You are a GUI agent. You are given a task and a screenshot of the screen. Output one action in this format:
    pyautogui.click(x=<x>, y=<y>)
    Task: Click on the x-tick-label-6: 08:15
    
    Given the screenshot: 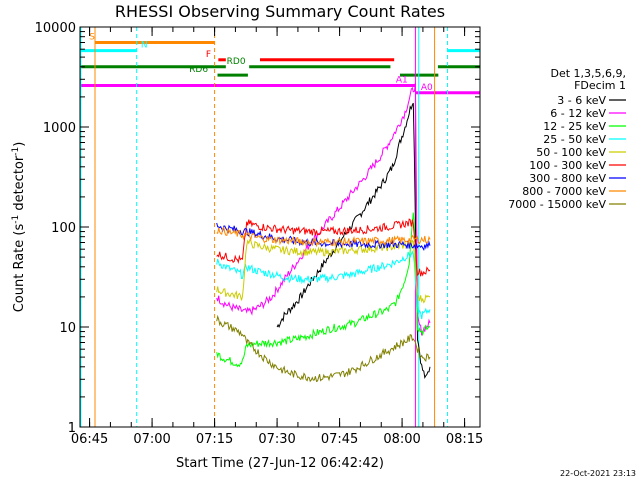 What is the action you would take?
    pyautogui.click(x=464, y=439)
    